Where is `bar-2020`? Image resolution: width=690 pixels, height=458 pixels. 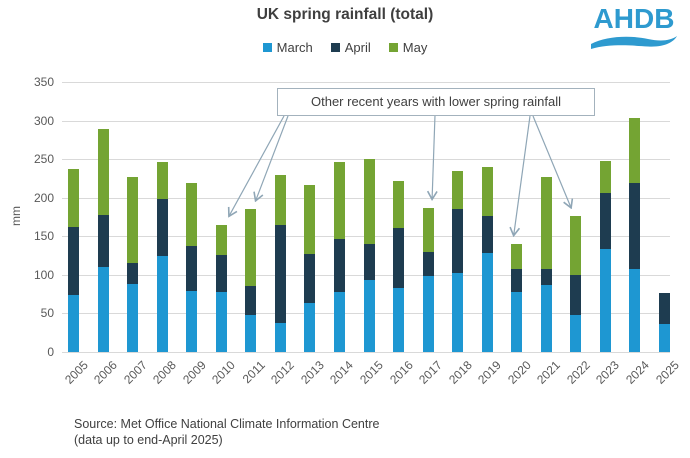
bar-2020 is located at coordinates (517, 298).